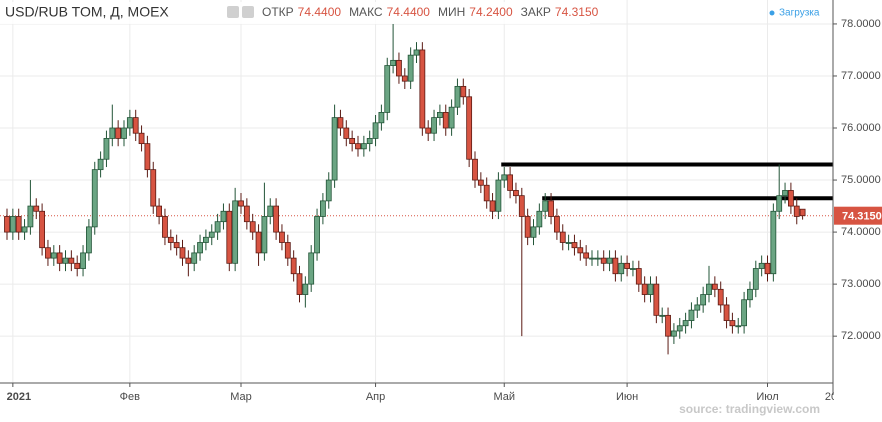 This screenshot has width=882, height=422. Describe the element at coordinates (87, 12) in the screenshot. I see `symbol: USD/RUB TOM, Д, MOEX` at that location.